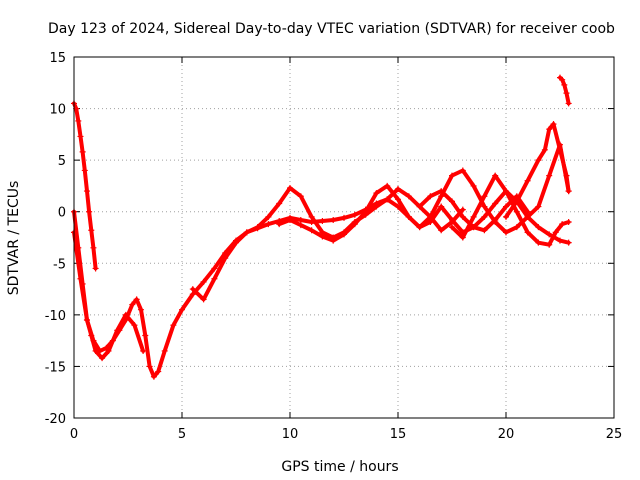 This screenshot has width=640, height=480. What do you see at coordinates (55, 316) in the screenshot?
I see `y-tick-label: -10` at bounding box center [55, 316].